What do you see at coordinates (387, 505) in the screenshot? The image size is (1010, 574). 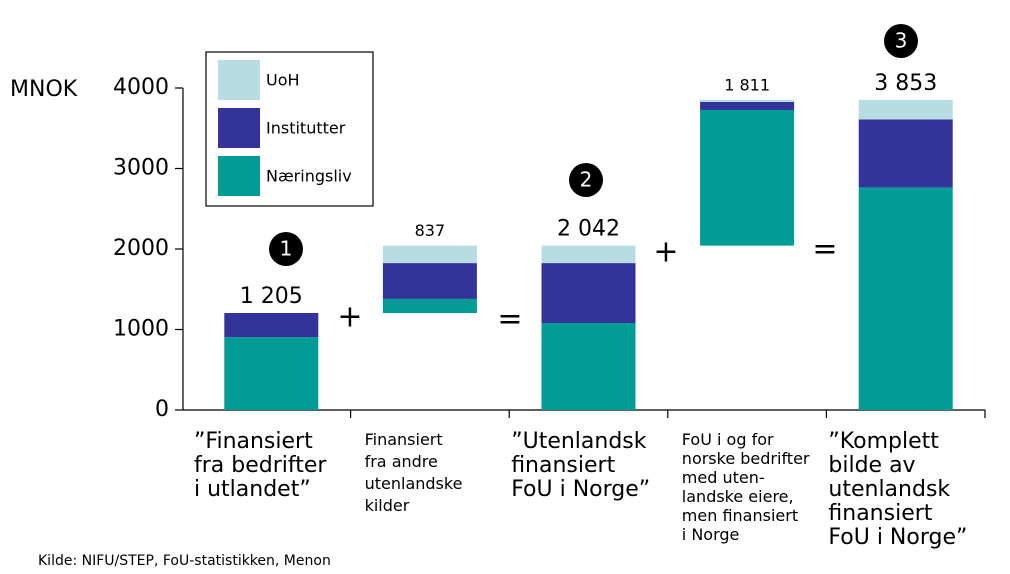 I see `x-tick-label-line: kilder` at bounding box center [387, 505].